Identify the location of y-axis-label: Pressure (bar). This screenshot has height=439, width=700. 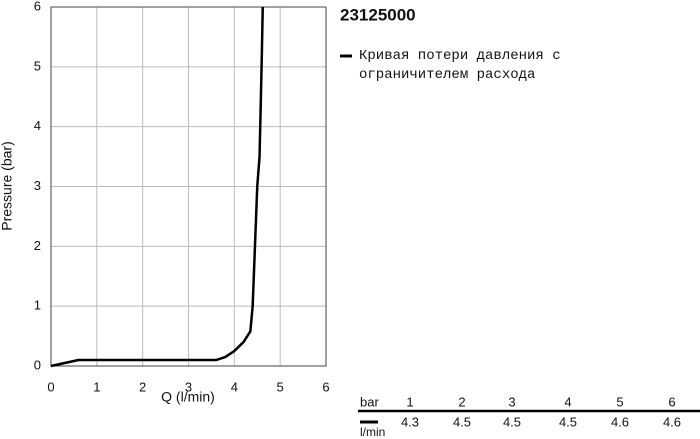
(7, 185).